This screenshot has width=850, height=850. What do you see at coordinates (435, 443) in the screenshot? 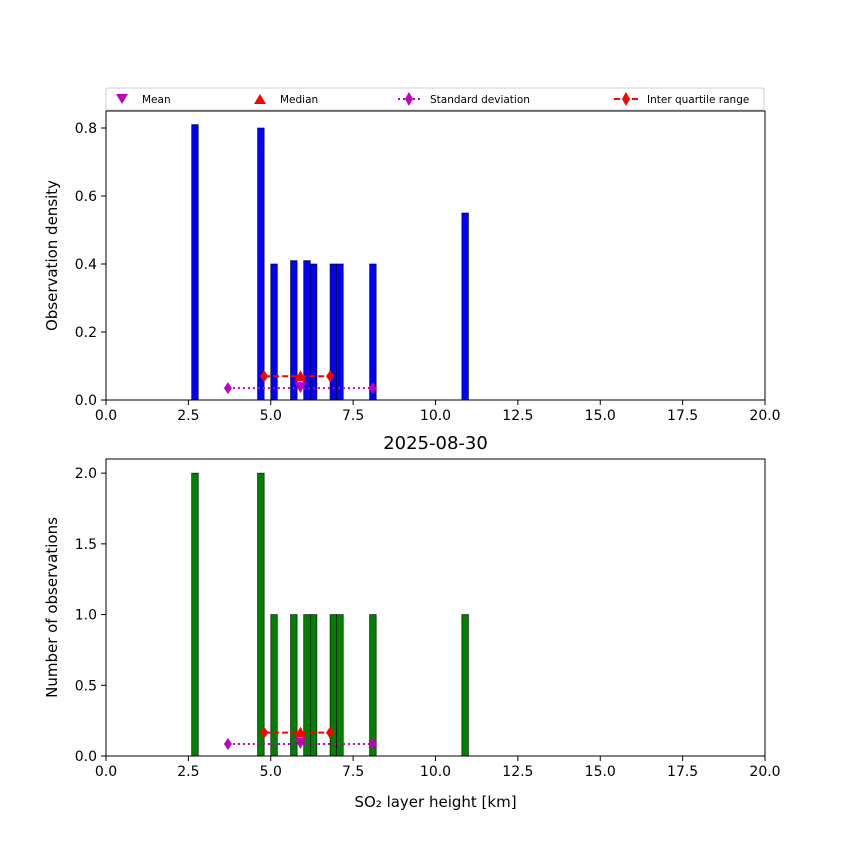
I see `lower-panel-title: 2025-08-30` at bounding box center [435, 443].